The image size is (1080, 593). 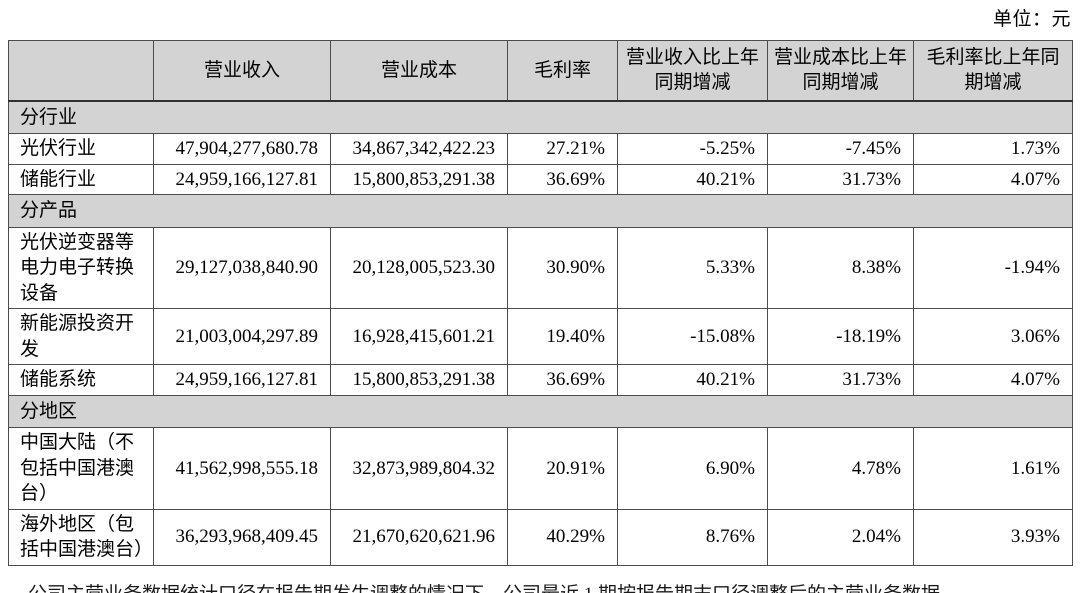 What do you see at coordinates (993, 149) in the screenshot?
I see `value-cell: 1.73%` at bounding box center [993, 149].